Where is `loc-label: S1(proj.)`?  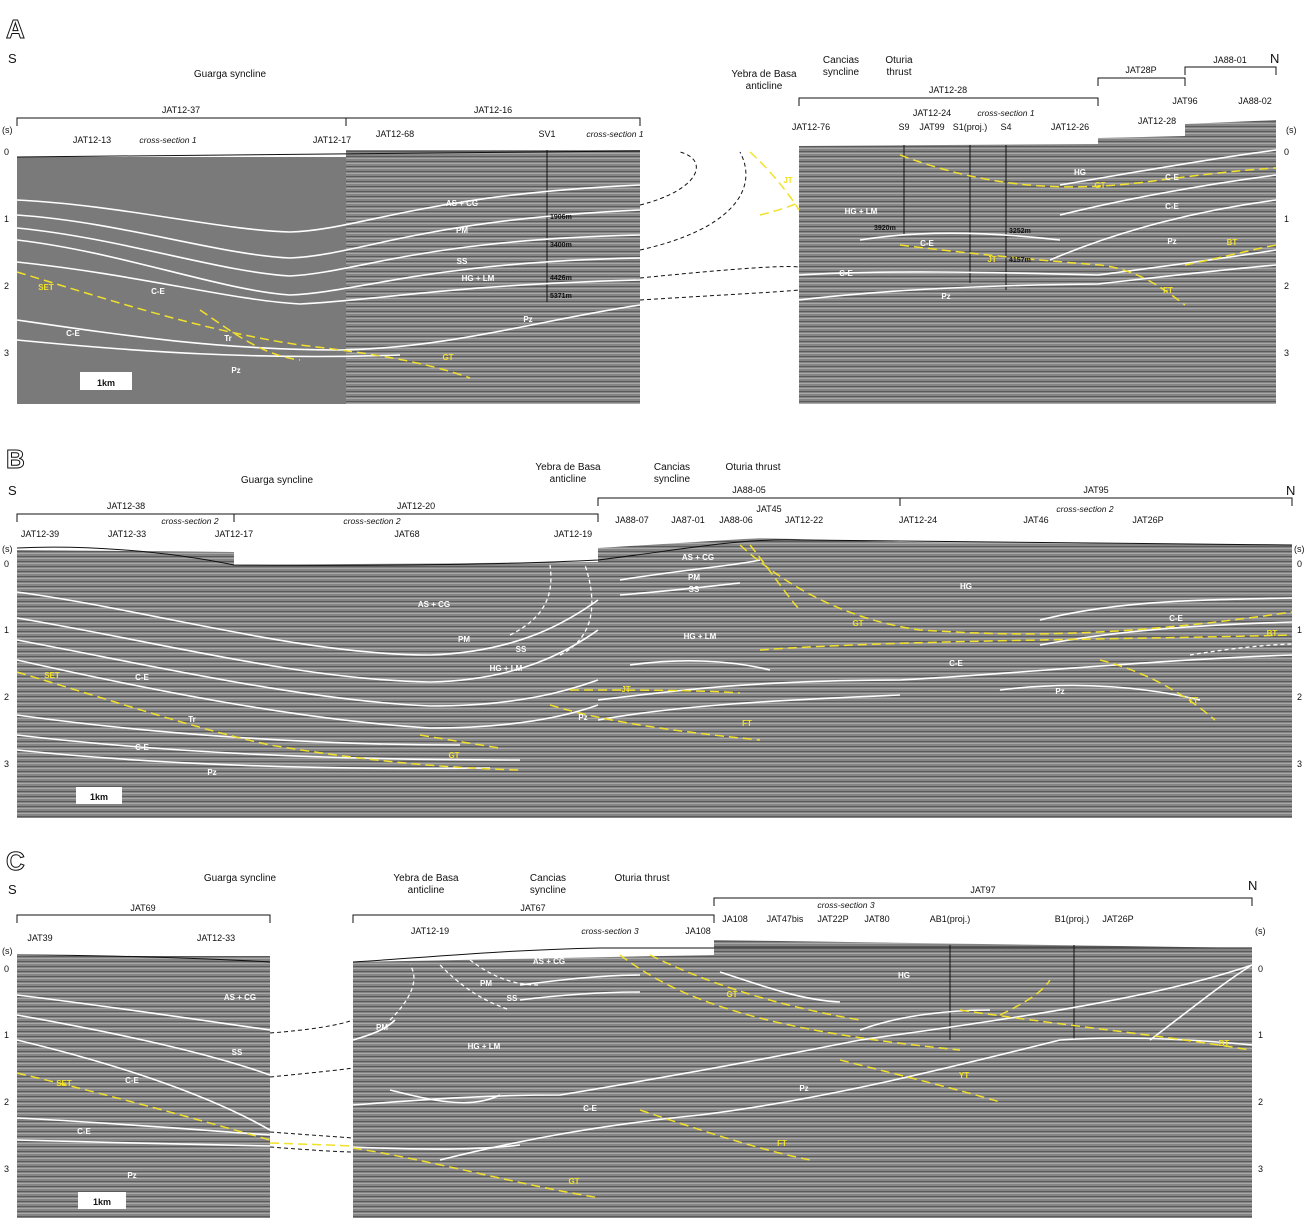
loc-label: S1(proj.) is located at coordinates (970, 127).